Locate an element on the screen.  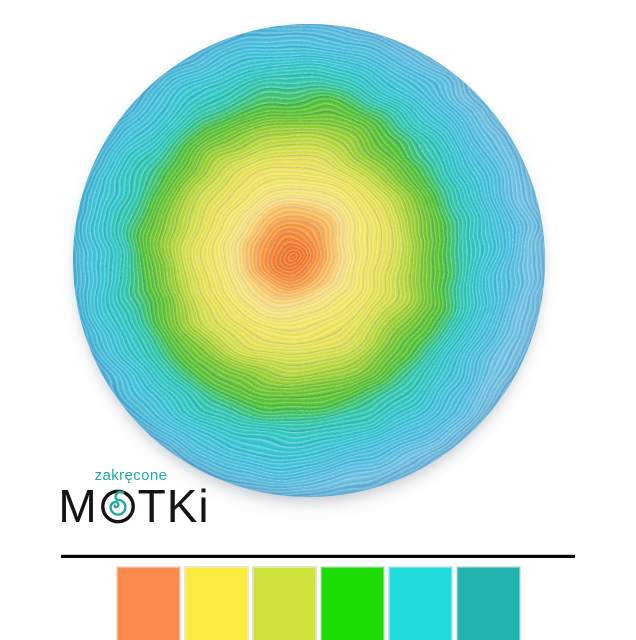
palette-swatch-green is located at coordinates (352, 603).